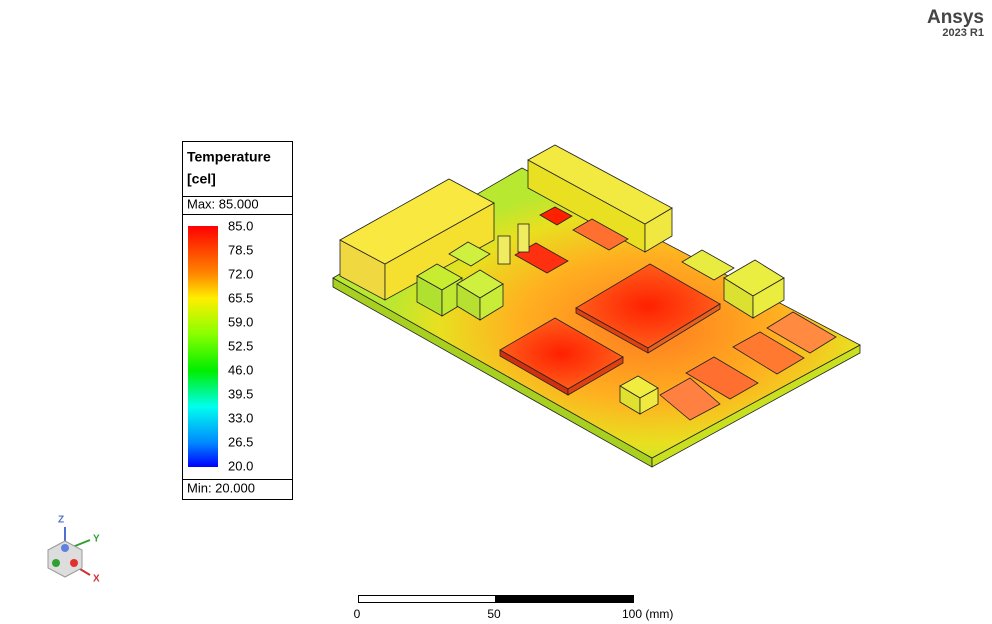 The image size is (992, 624). What do you see at coordinates (223, 203) in the screenshot?
I see `legend-max: Max: 85.000` at bounding box center [223, 203].